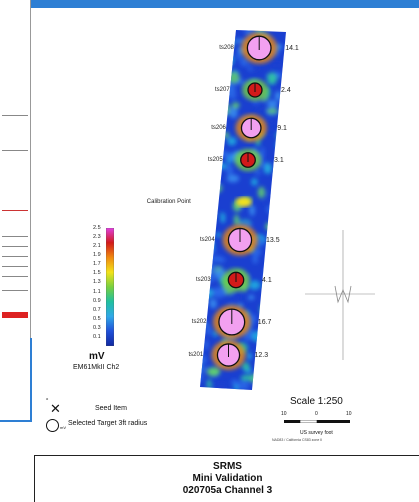 Image resolution: width=419 pixels, height=502 pixels. I want to click on legend-tick-label: 0.9, so click(97, 300).